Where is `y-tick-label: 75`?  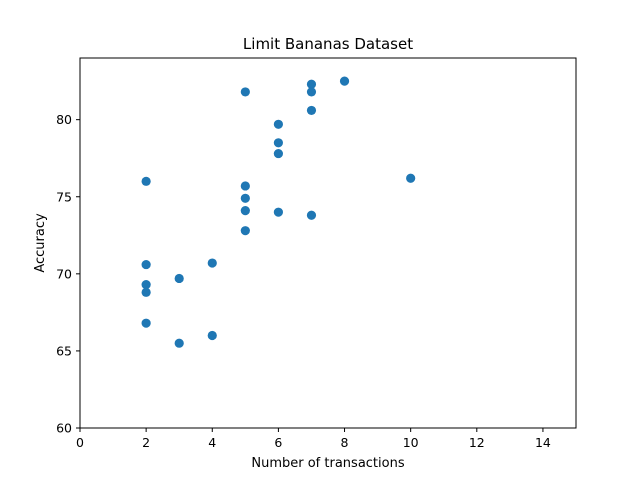 y-tick-label: 75 is located at coordinates (64, 196).